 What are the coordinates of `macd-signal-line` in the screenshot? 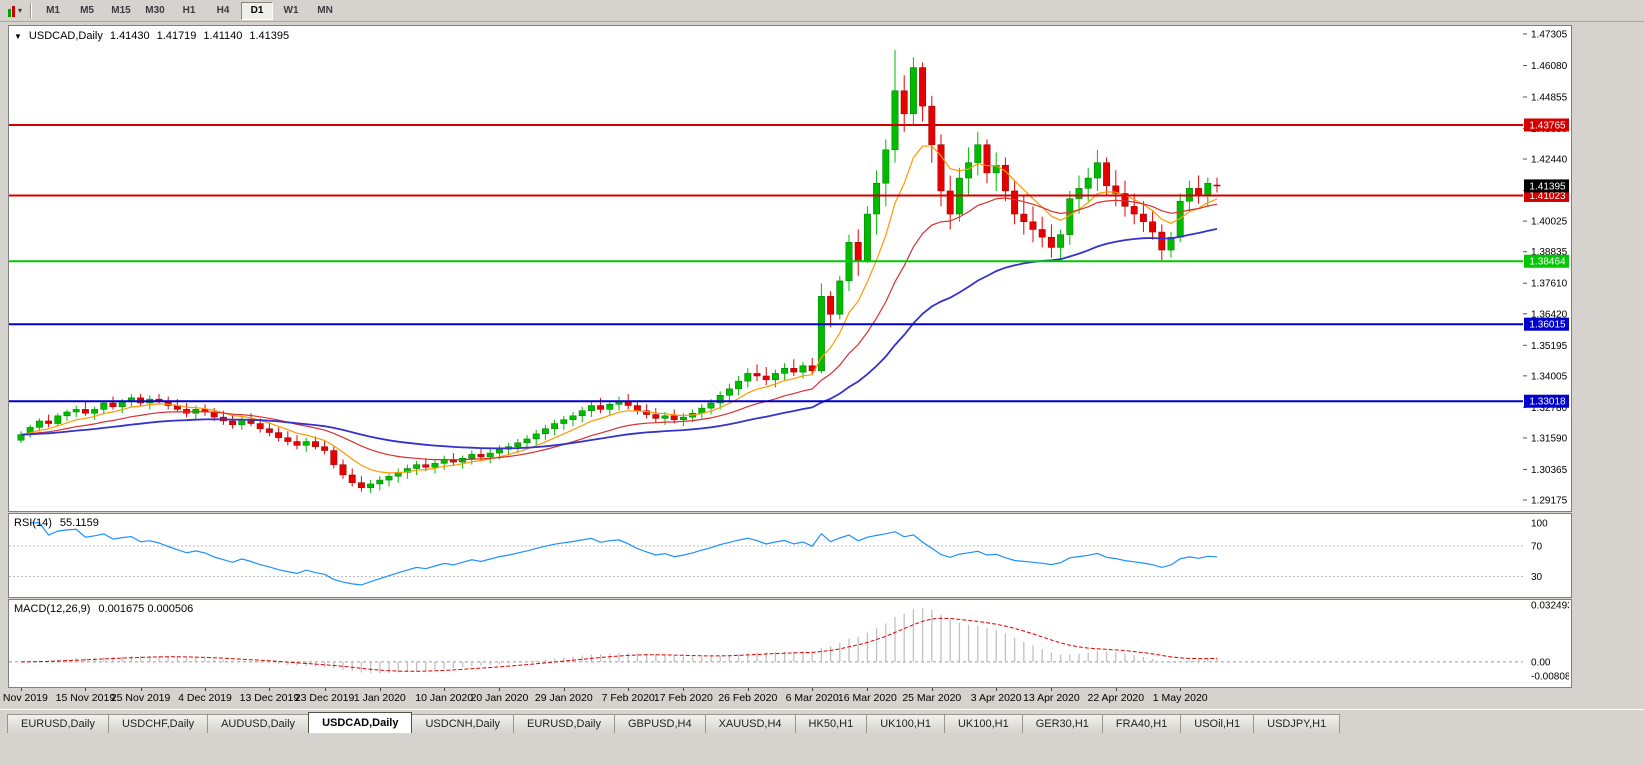 It's located at (619, 644).